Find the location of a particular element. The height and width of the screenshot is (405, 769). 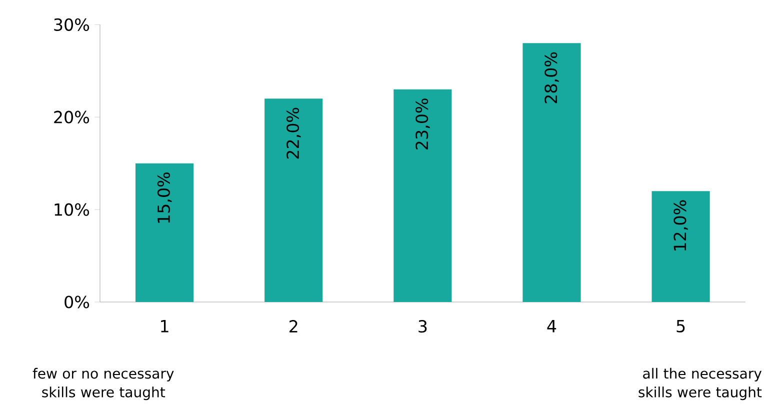

data-label: 22,0% is located at coordinates (293, 133).